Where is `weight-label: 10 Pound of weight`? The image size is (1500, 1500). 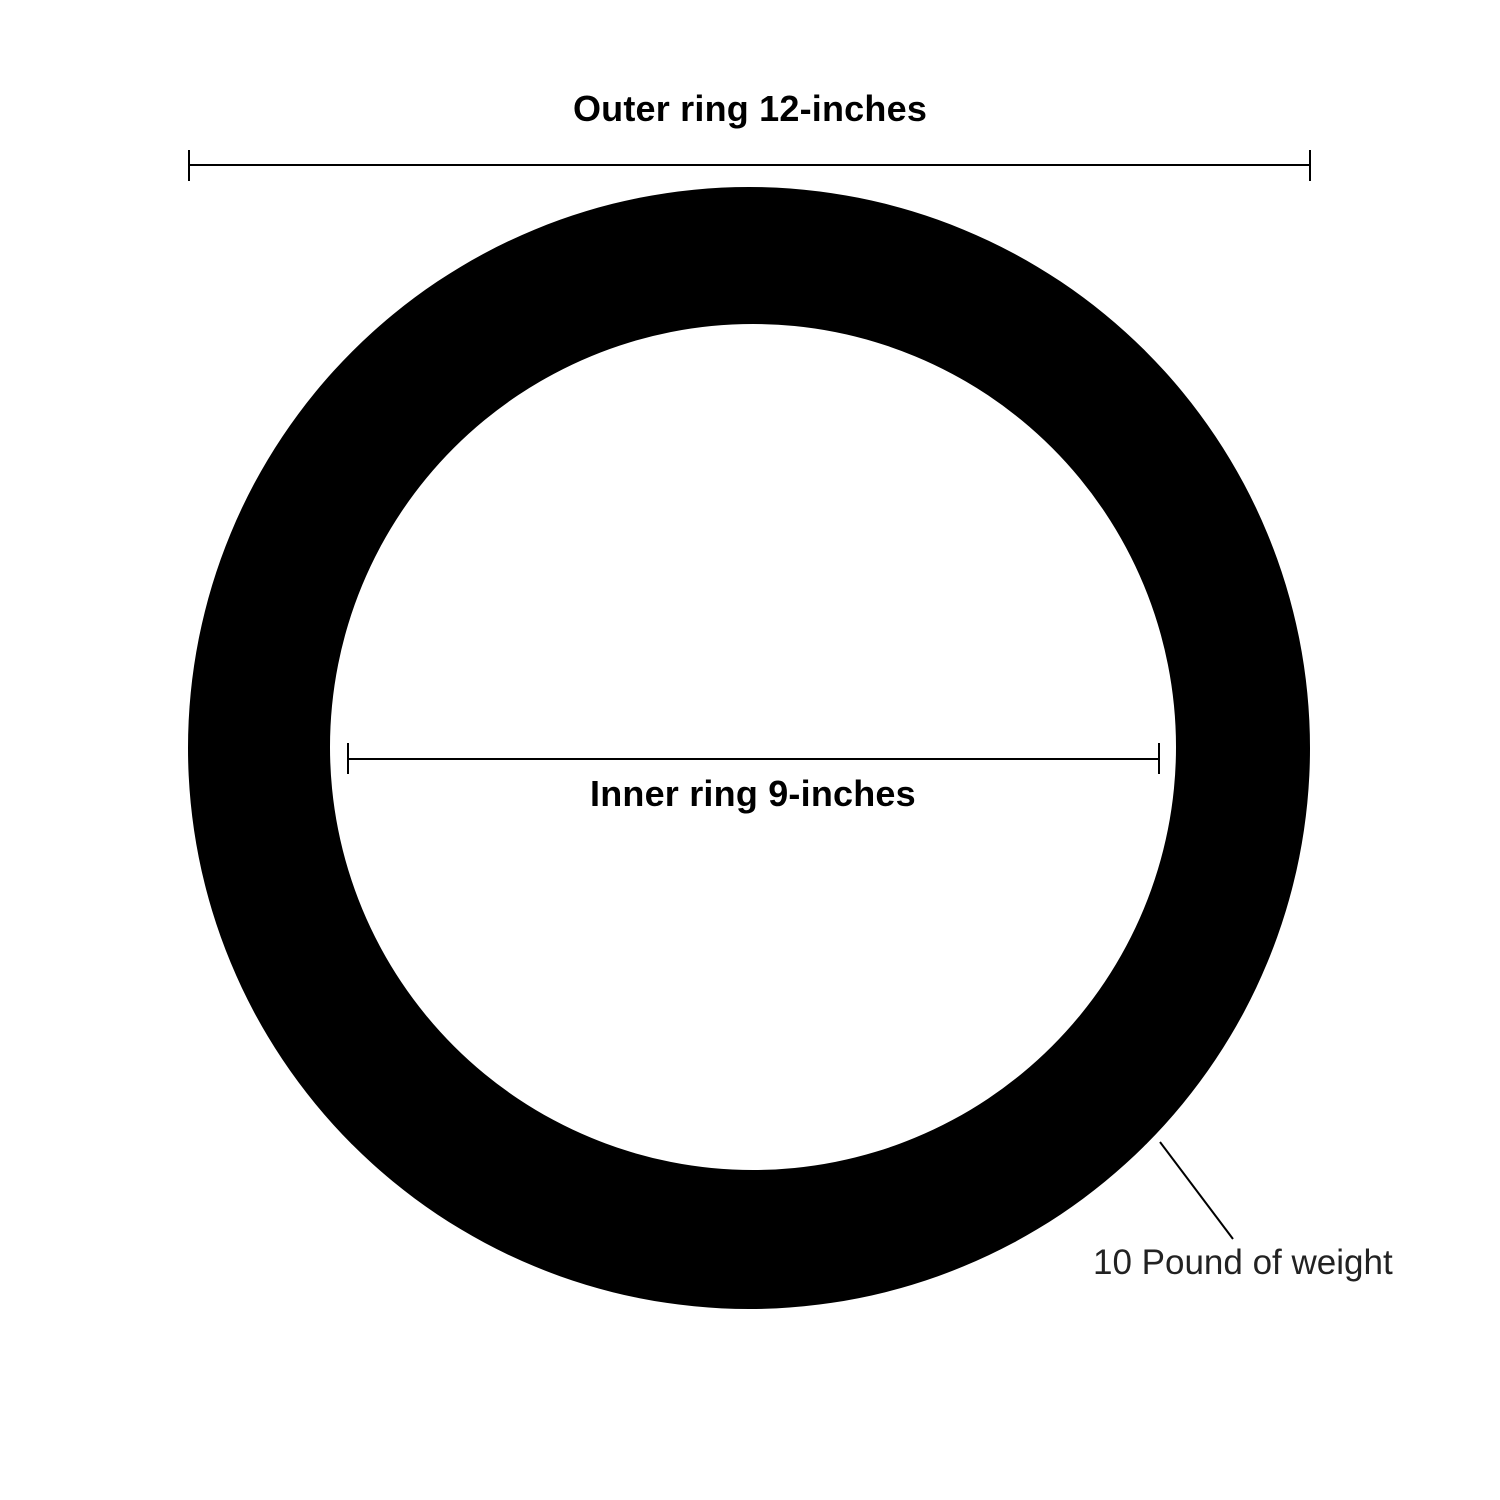 weight-label: 10 Pound of weight is located at coordinates (1243, 1262).